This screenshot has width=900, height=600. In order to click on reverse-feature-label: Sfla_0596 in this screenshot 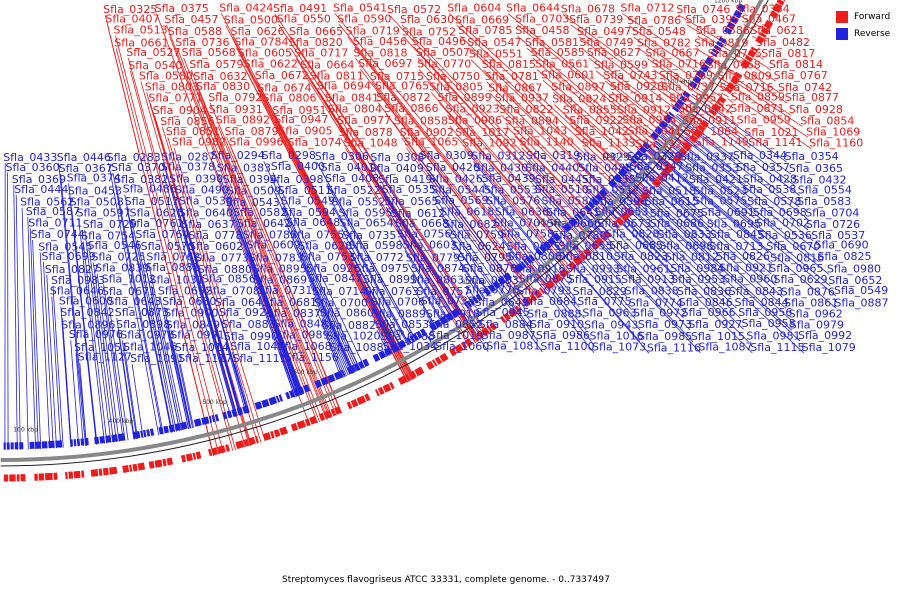, I will do `click(620, 201)`.